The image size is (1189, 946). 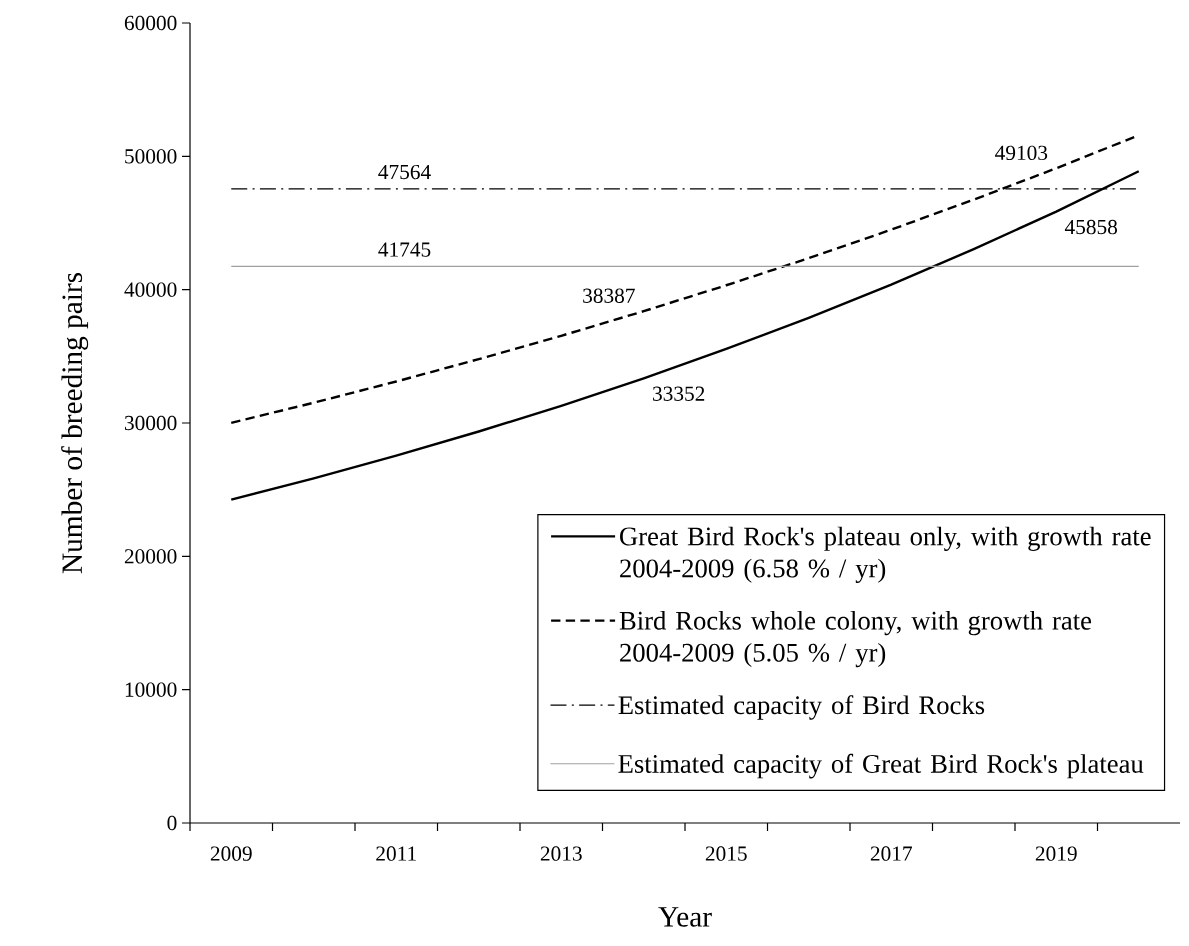 I want to click on x-tick-label: 2017, so click(x=891, y=853).